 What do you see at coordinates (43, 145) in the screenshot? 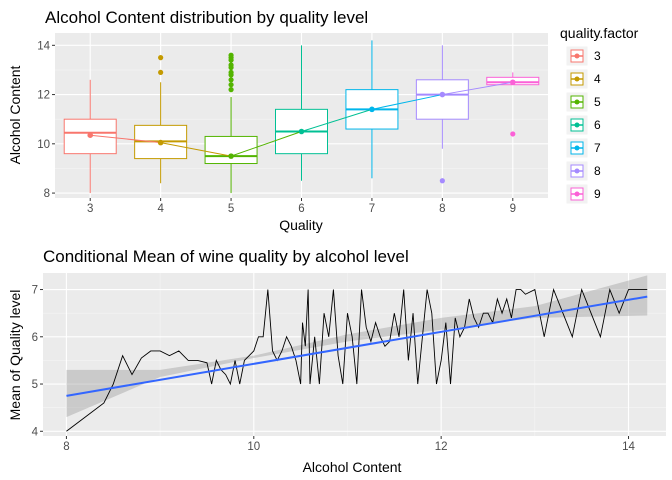
I see `y-tick-label: 10` at bounding box center [43, 145].